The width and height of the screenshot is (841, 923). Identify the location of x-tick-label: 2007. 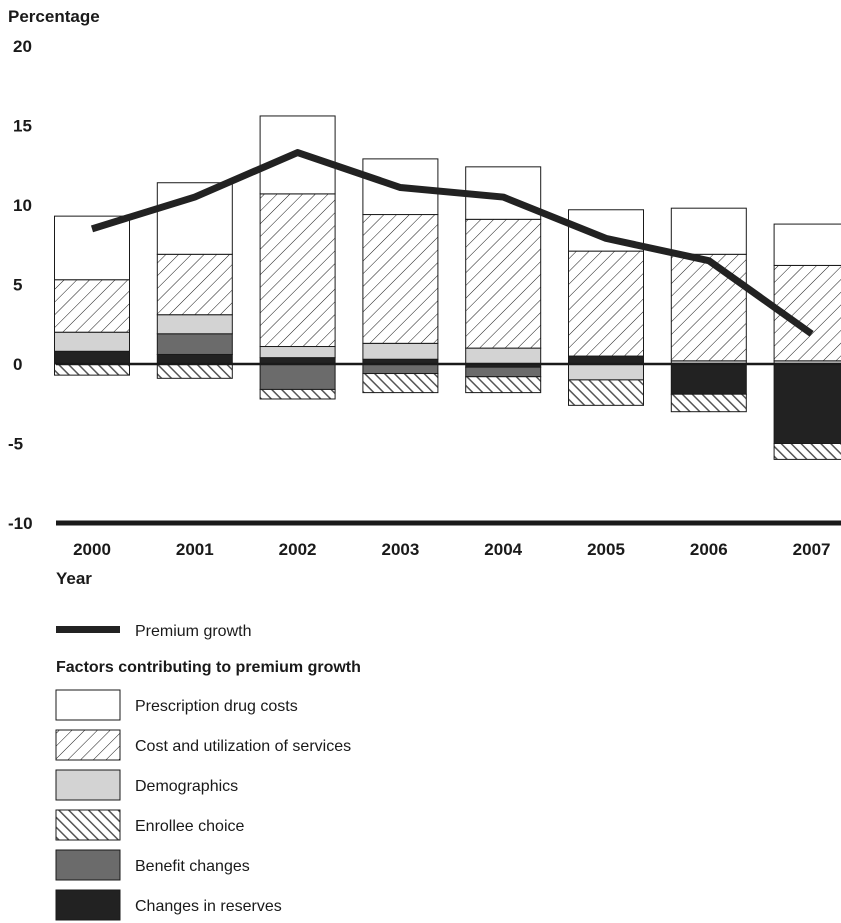
(812, 549).